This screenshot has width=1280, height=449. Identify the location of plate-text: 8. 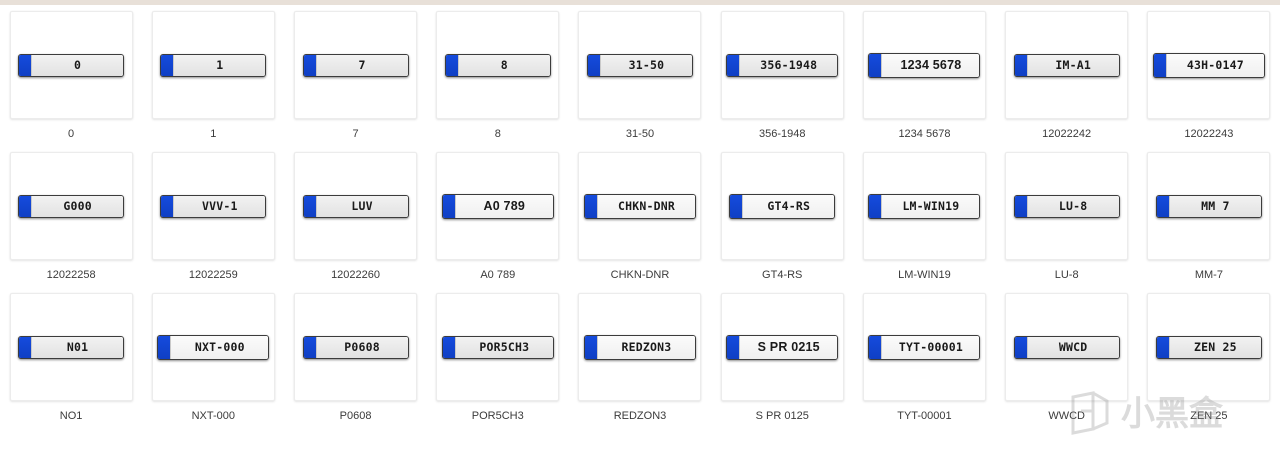
(504, 65).